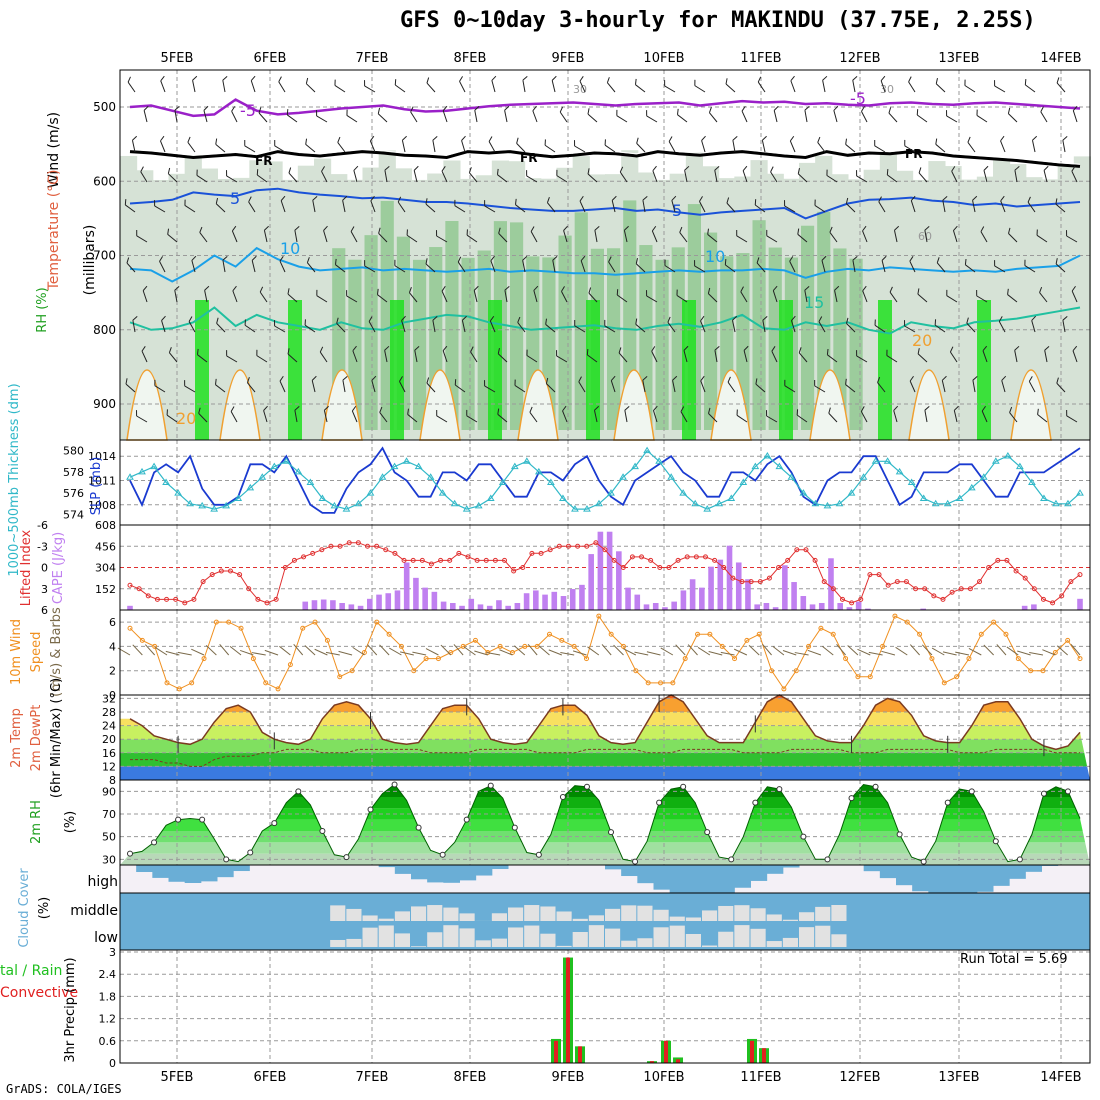  Describe the element at coordinates (102, 505) in the screenshot. I see `slp-ytick: 1008` at that location.